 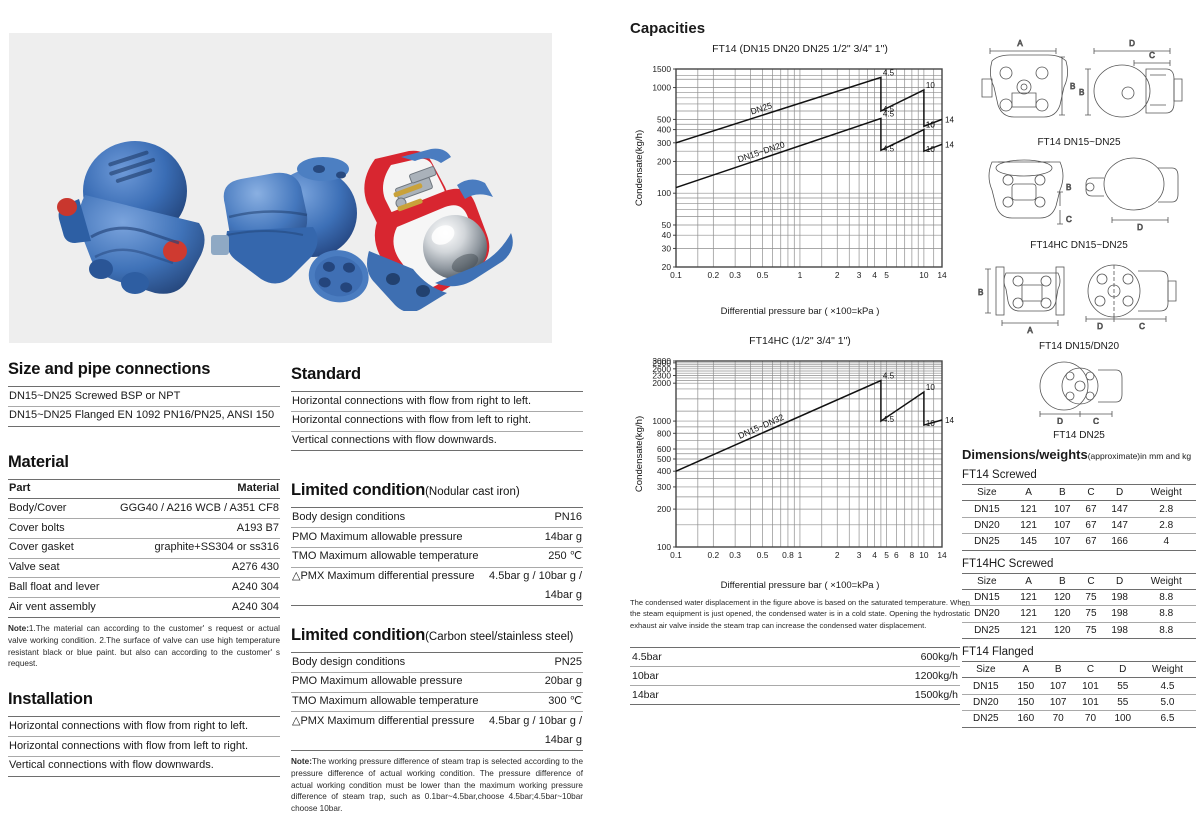 I want to click on table-row: Body design conditions PN16, so click(x=437, y=517).